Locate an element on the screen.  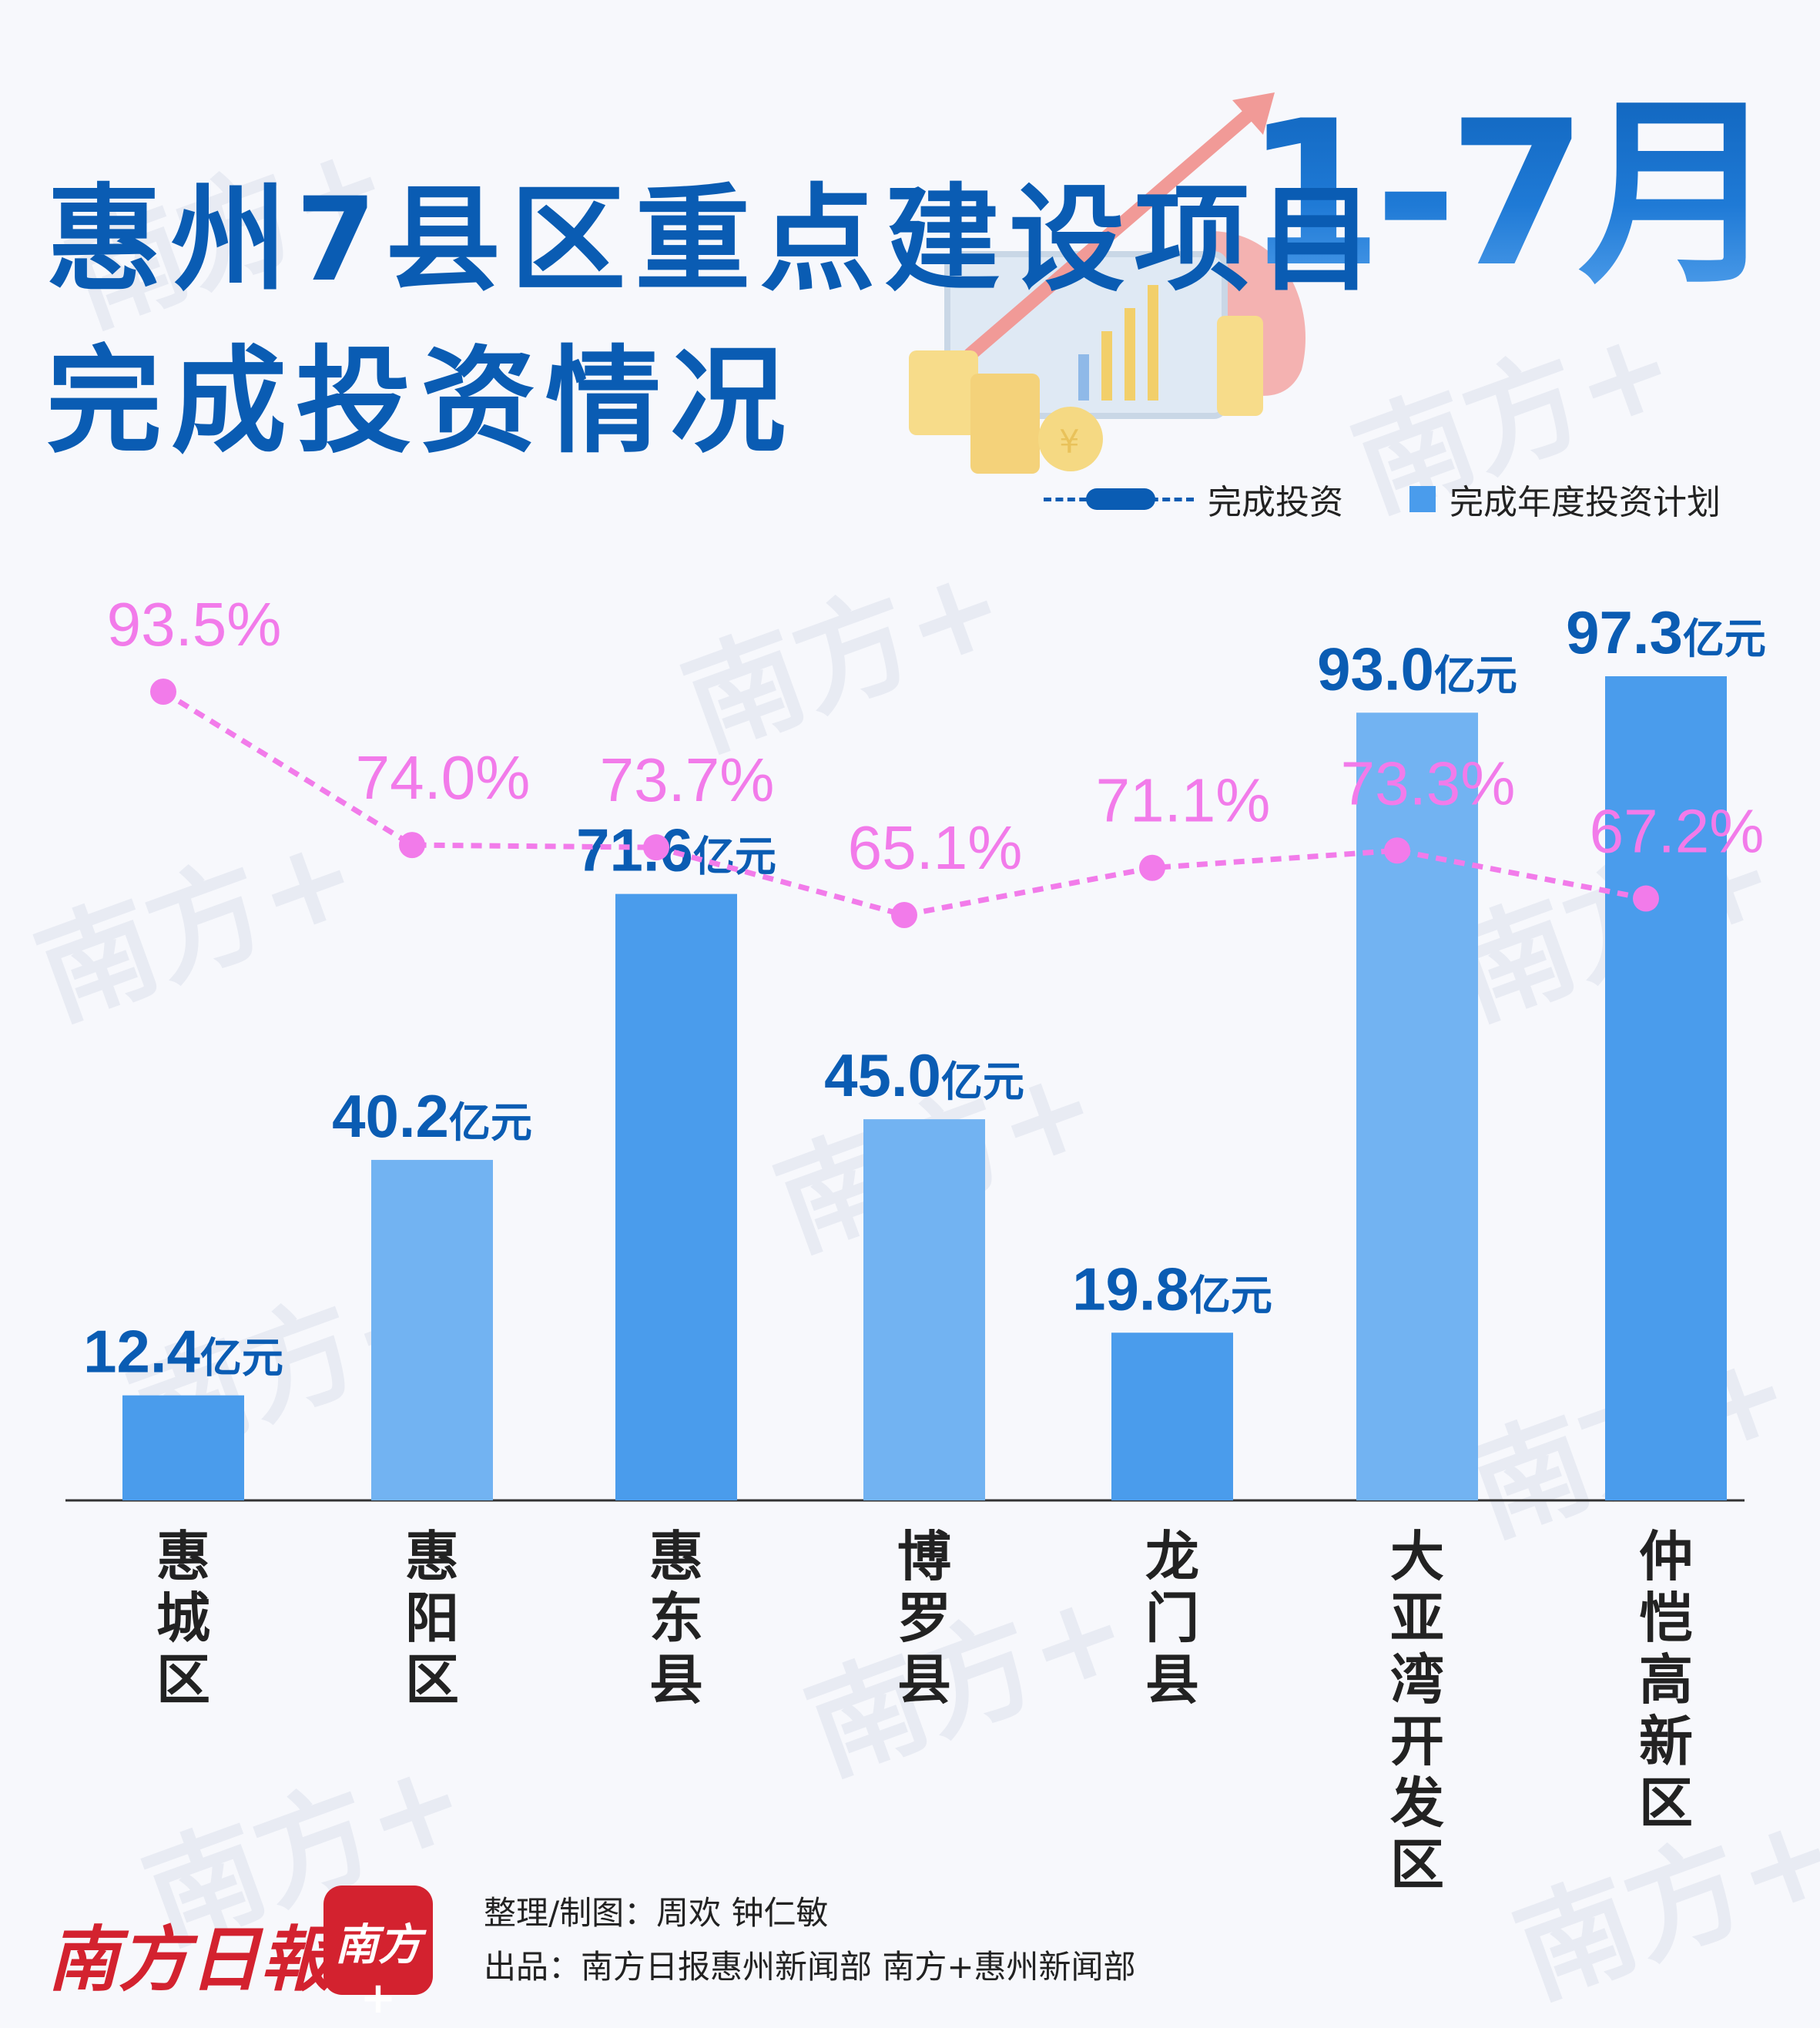
legend-item-bar: 完成年度投资计划 is located at coordinates (1565, 499).